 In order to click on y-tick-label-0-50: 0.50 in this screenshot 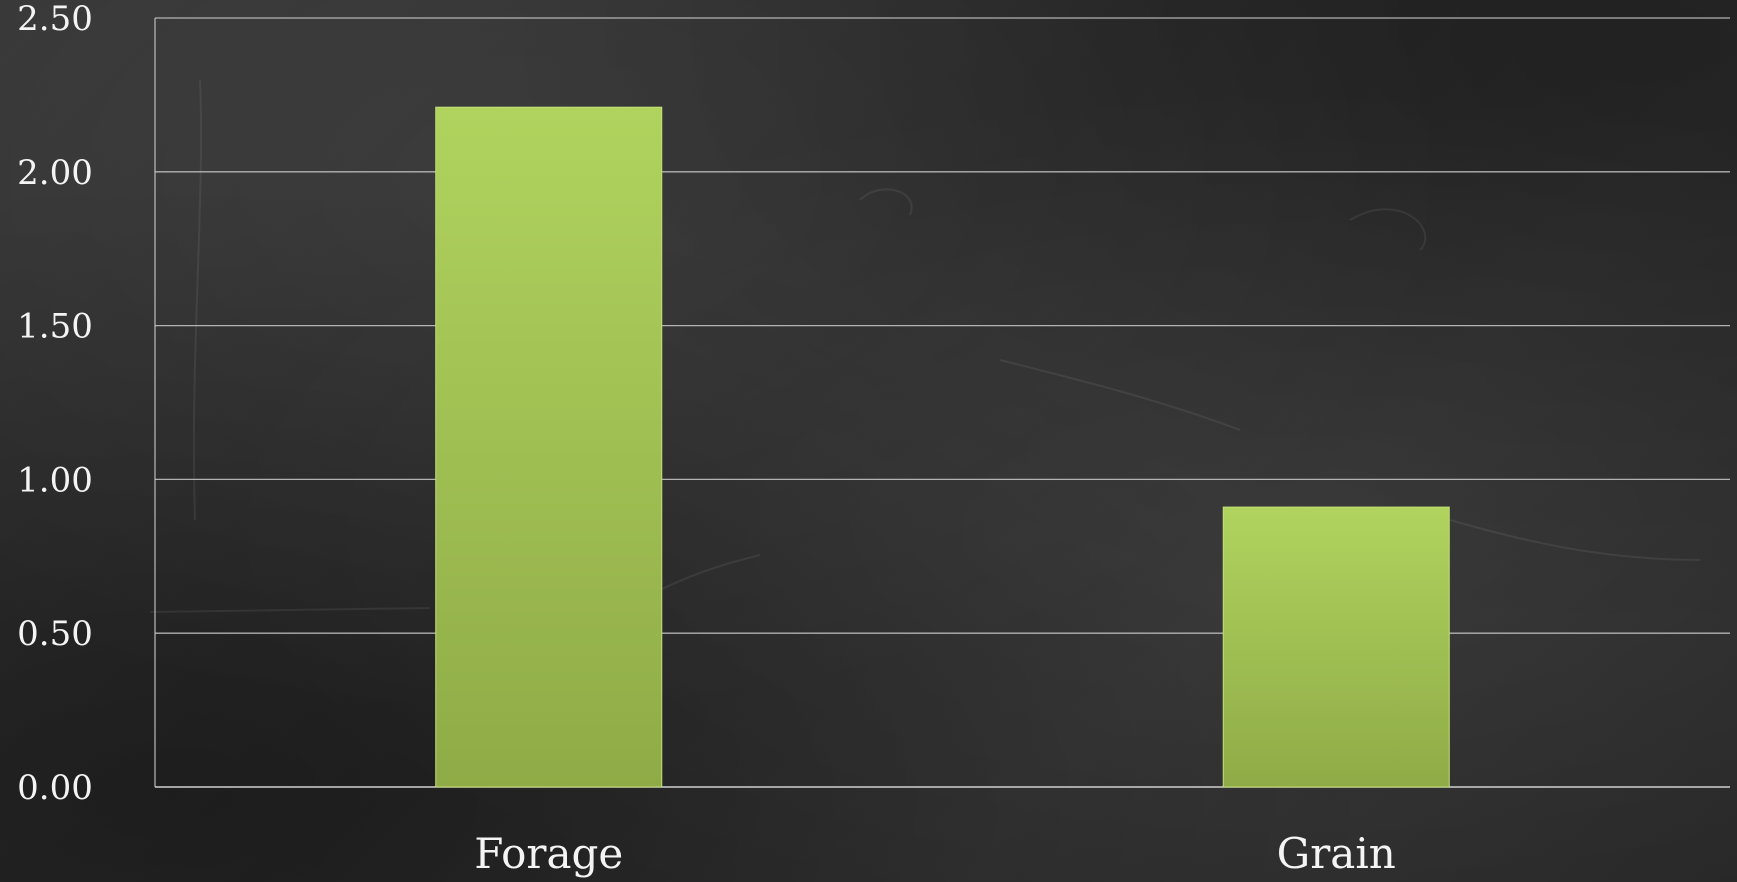, I will do `click(55, 634)`.